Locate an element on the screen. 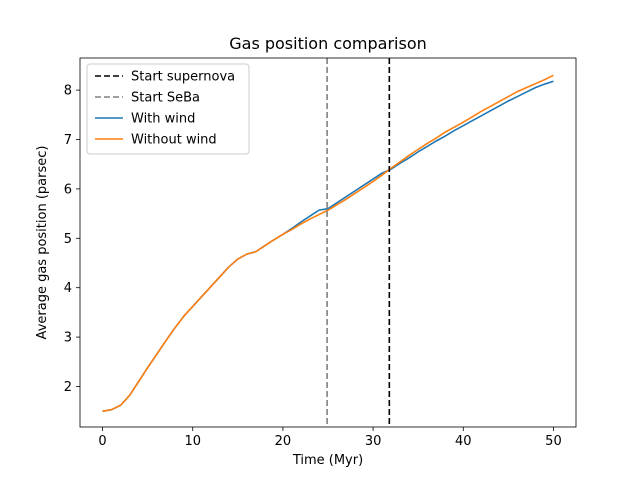 The height and width of the screenshot is (480, 640). x-axis-label: Time (Myr) is located at coordinates (327, 460).